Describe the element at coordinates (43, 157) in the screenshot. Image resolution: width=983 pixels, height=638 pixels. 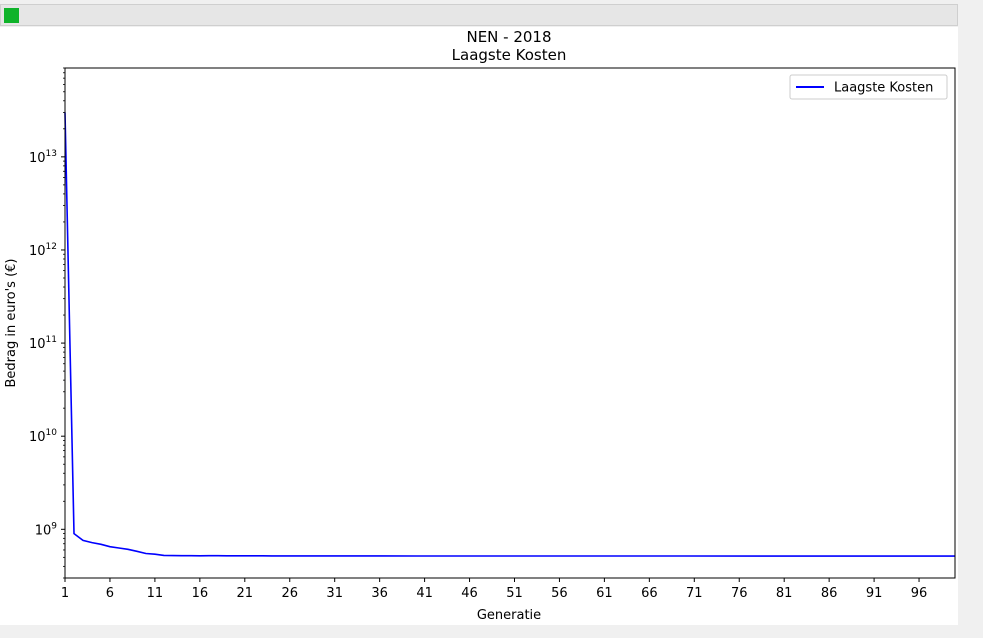
I see `y-tick-label-13: 1013` at that location.